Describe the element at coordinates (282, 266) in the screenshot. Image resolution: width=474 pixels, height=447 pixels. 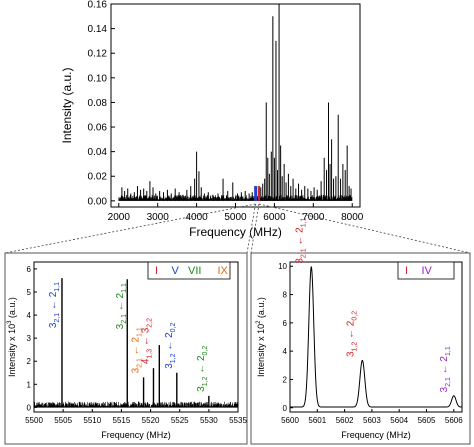
I see `y-tick-label: 10` at that location.